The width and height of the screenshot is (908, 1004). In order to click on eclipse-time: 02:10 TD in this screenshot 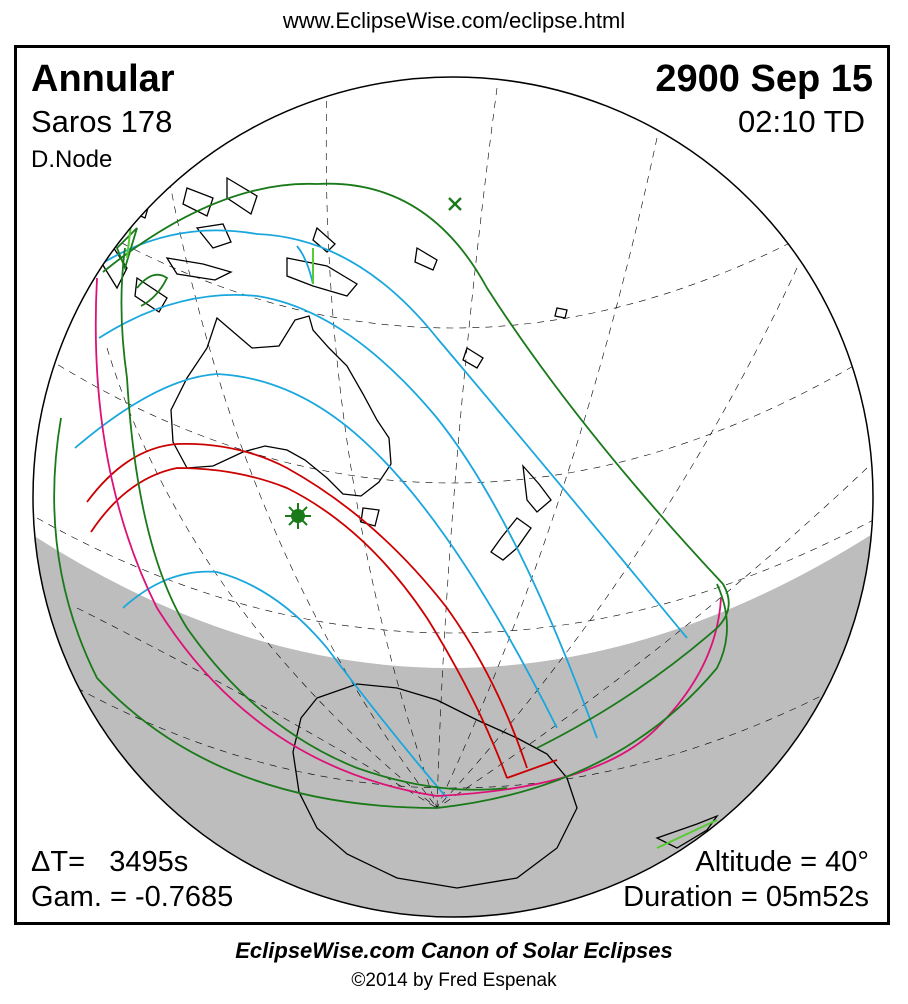, I will do `click(801, 121)`.